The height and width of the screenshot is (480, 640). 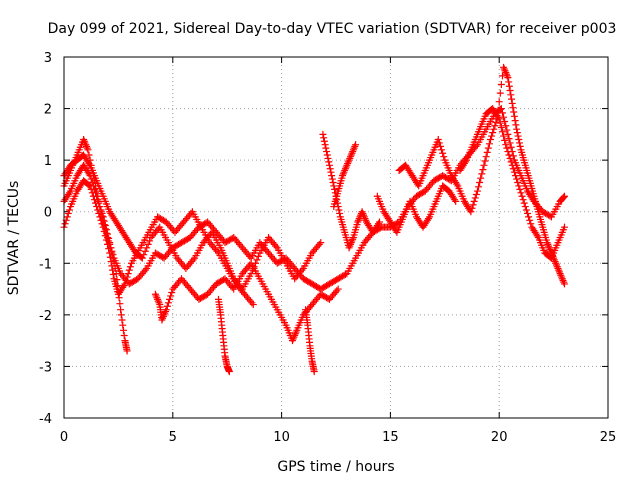 I want to click on y-tick-label: -4, so click(x=45, y=419).